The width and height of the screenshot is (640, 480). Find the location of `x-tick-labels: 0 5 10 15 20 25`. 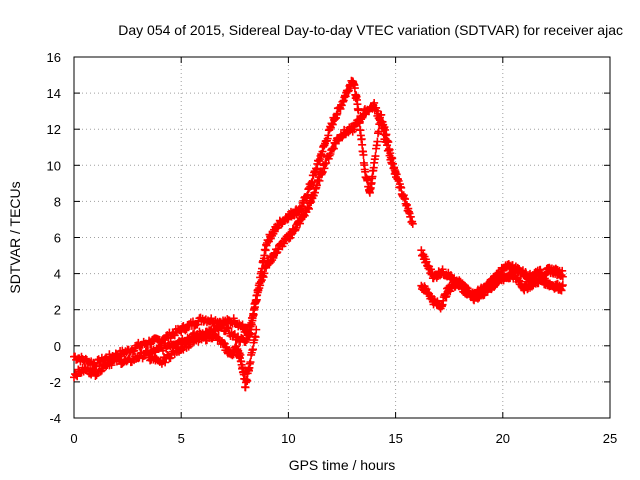

x-tick-labels: 0 5 10 15 20 25 is located at coordinates (343, 438).